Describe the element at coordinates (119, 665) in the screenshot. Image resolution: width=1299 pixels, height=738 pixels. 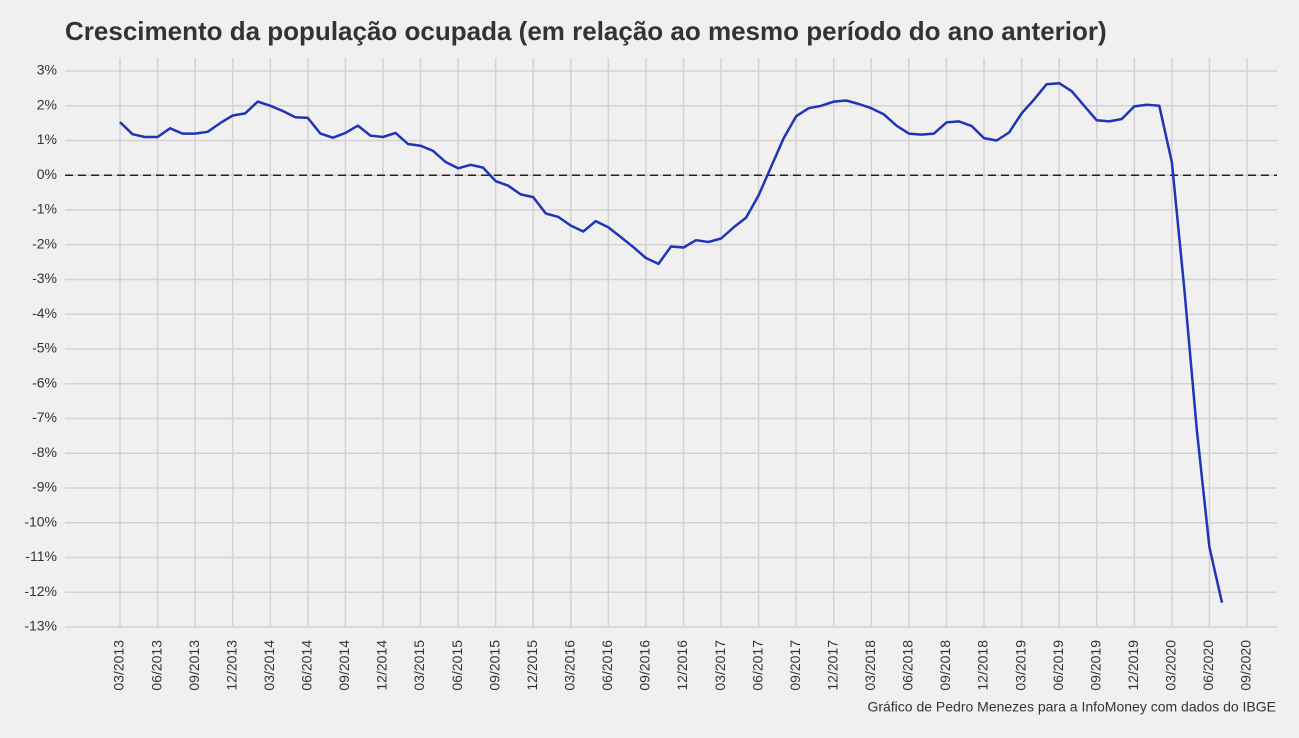
I see `x-tick-label: 03/2013` at that location.